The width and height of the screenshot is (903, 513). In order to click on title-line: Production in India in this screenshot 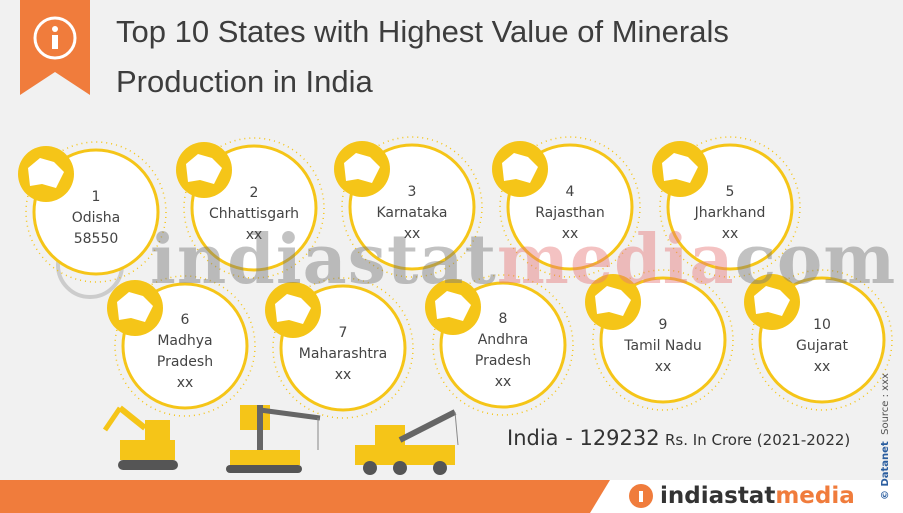, I will do `click(244, 81)`.